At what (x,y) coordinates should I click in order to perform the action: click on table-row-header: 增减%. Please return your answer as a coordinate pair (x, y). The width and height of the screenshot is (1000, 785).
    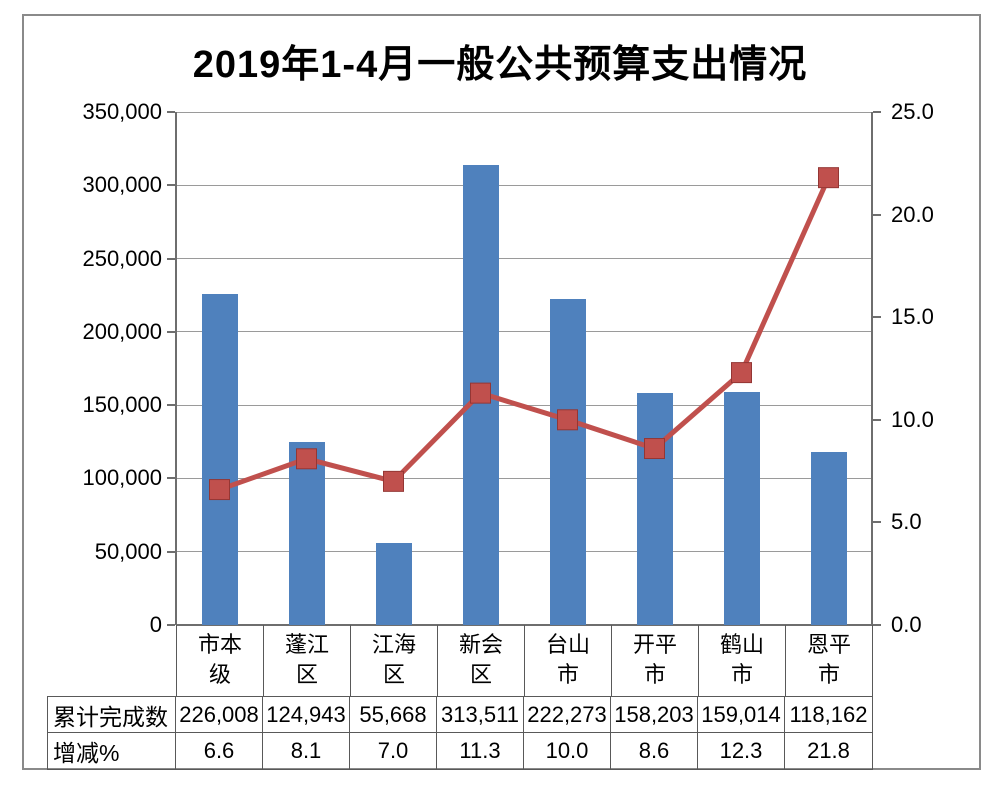
    Looking at the image, I should click on (112, 751).